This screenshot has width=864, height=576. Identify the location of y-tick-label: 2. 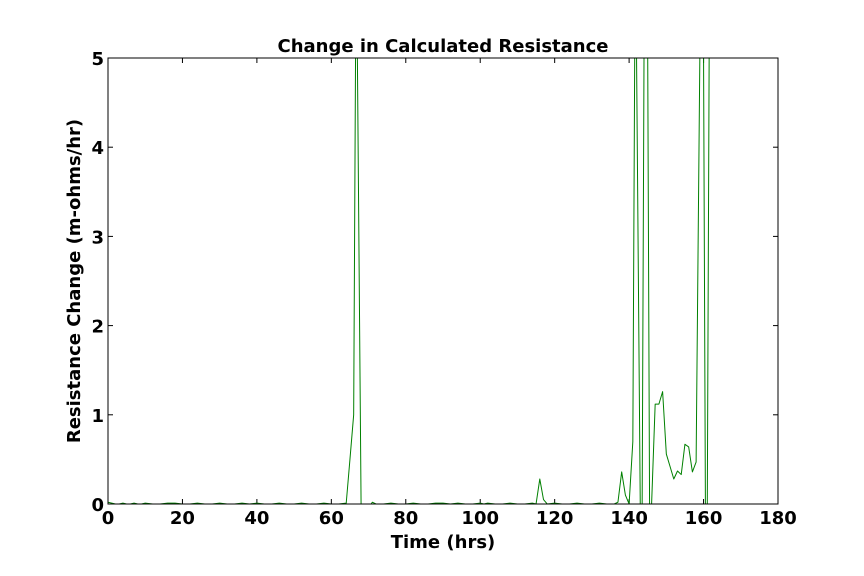
(97, 327).